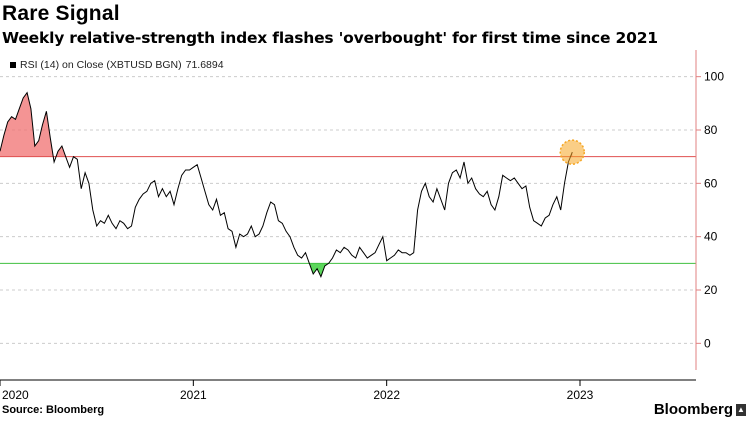 This screenshot has height=421, width=750. I want to click on y-tick-label: 40, so click(711, 237).